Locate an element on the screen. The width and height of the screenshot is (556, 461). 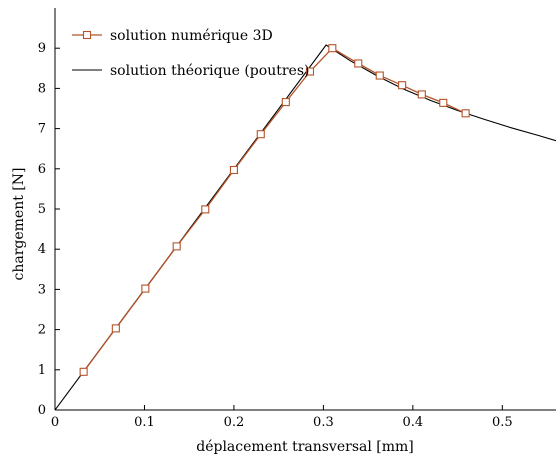
y-tick-label: 3 is located at coordinates (42, 289).